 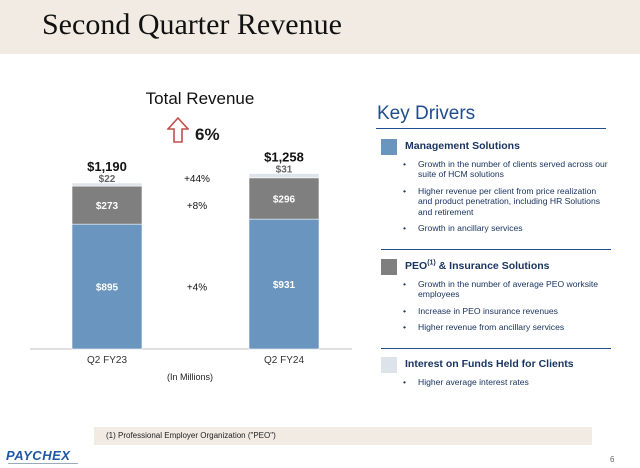 I want to click on driver-name: PEO(1) & Insurance Solutions, so click(x=477, y=266).